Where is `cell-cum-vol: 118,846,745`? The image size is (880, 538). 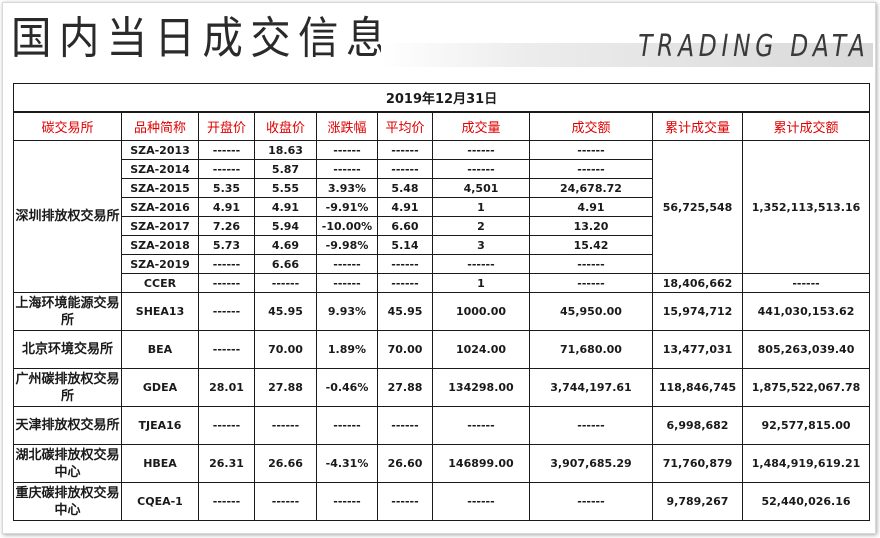 cell-cum-vol: 118,846,745 is located at coordinates (697, 387).